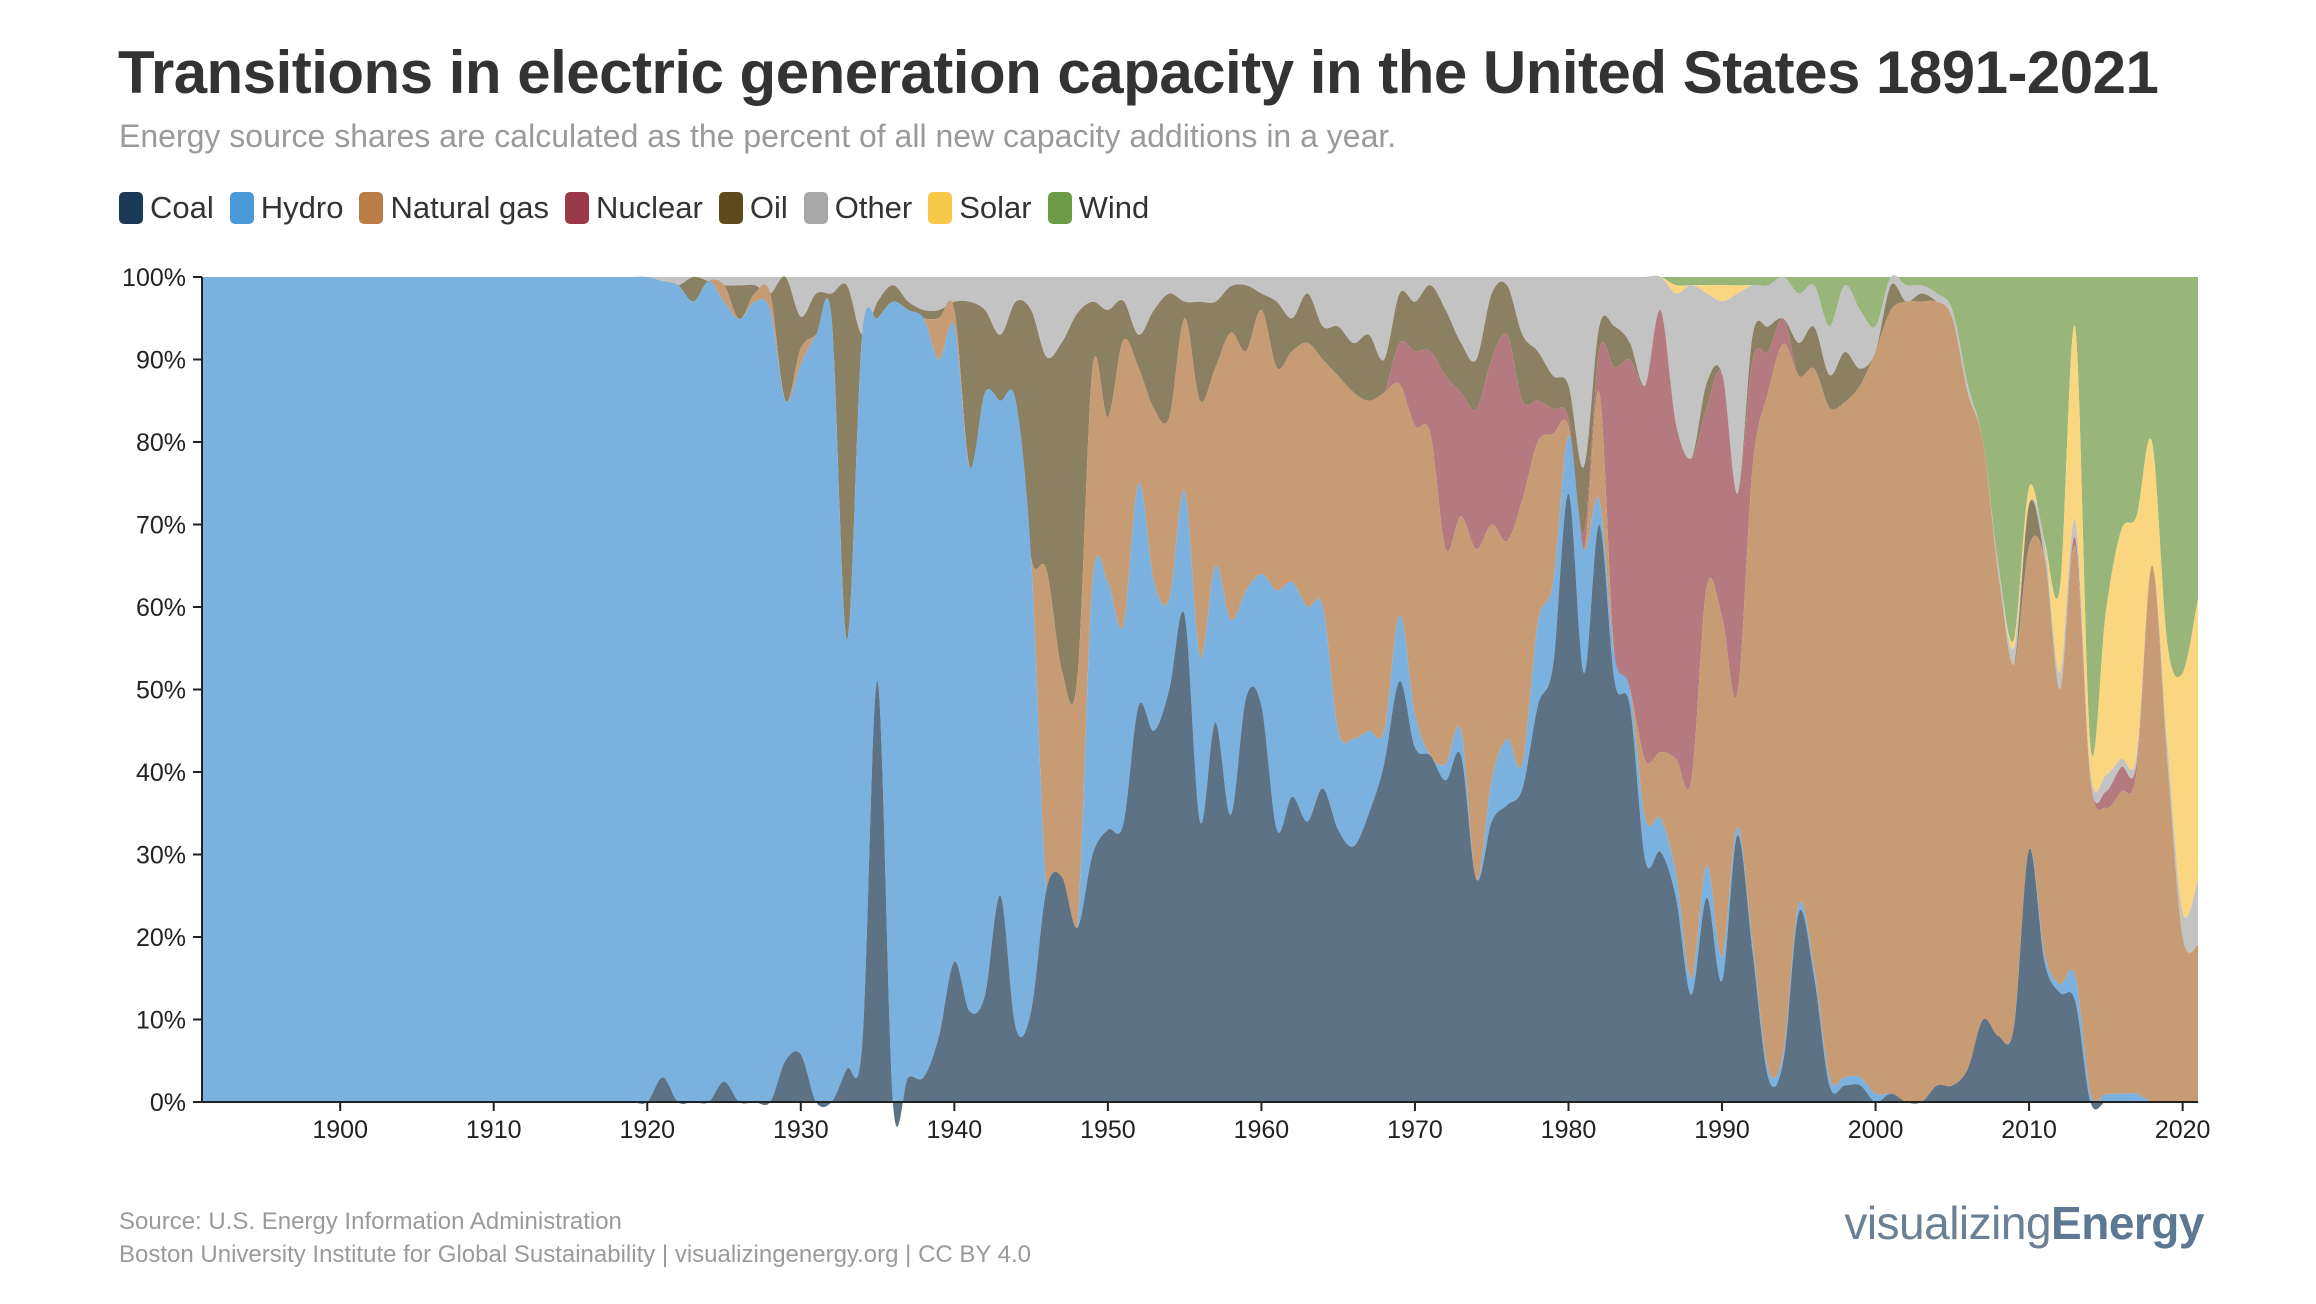 The width and height of the screenshot is (2316, 1304). Describe the element at coordinates (647, 1130) in the screenshot. I see `x-tick-label: 1920` at that location.